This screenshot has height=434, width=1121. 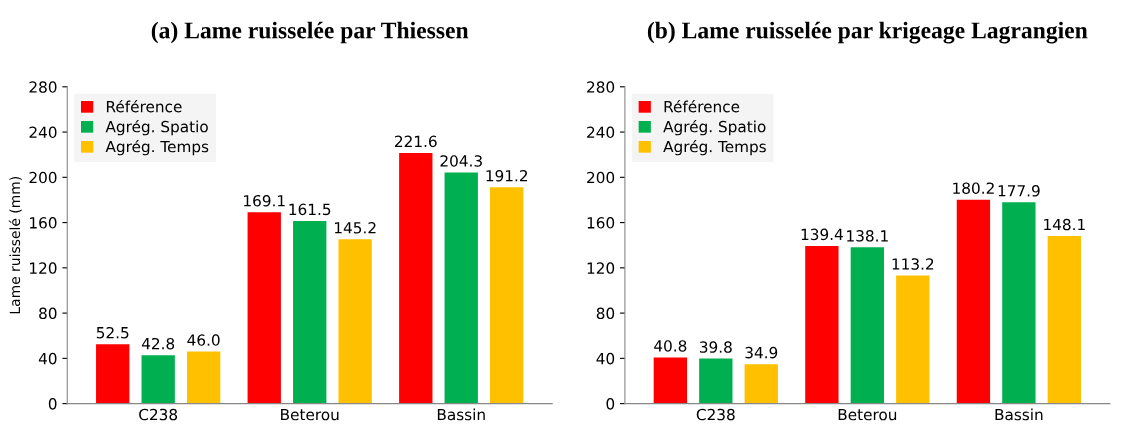 I want to click on data-label: 138.1, so click(x=867, y=236).